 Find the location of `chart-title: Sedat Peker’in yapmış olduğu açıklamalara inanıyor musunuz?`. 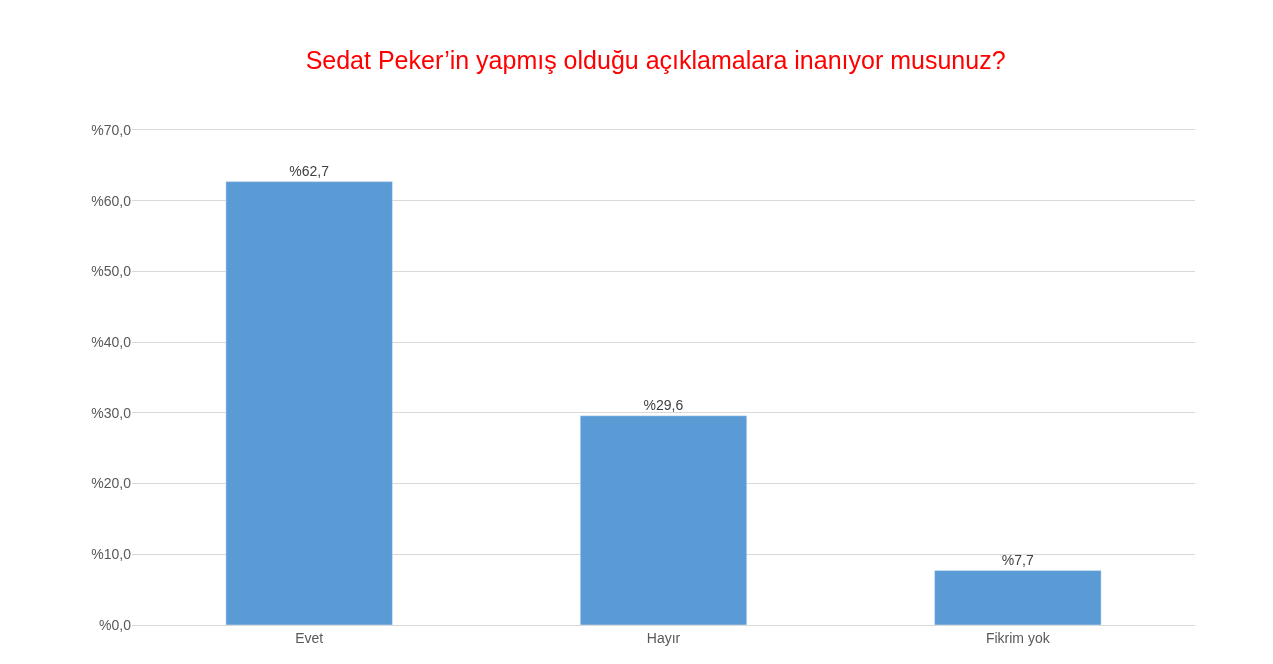

chart-title: Sedat Peker’in yapmış olduğu açıklamalara inanıyor musunuz? is located at coordinates (655, 59).